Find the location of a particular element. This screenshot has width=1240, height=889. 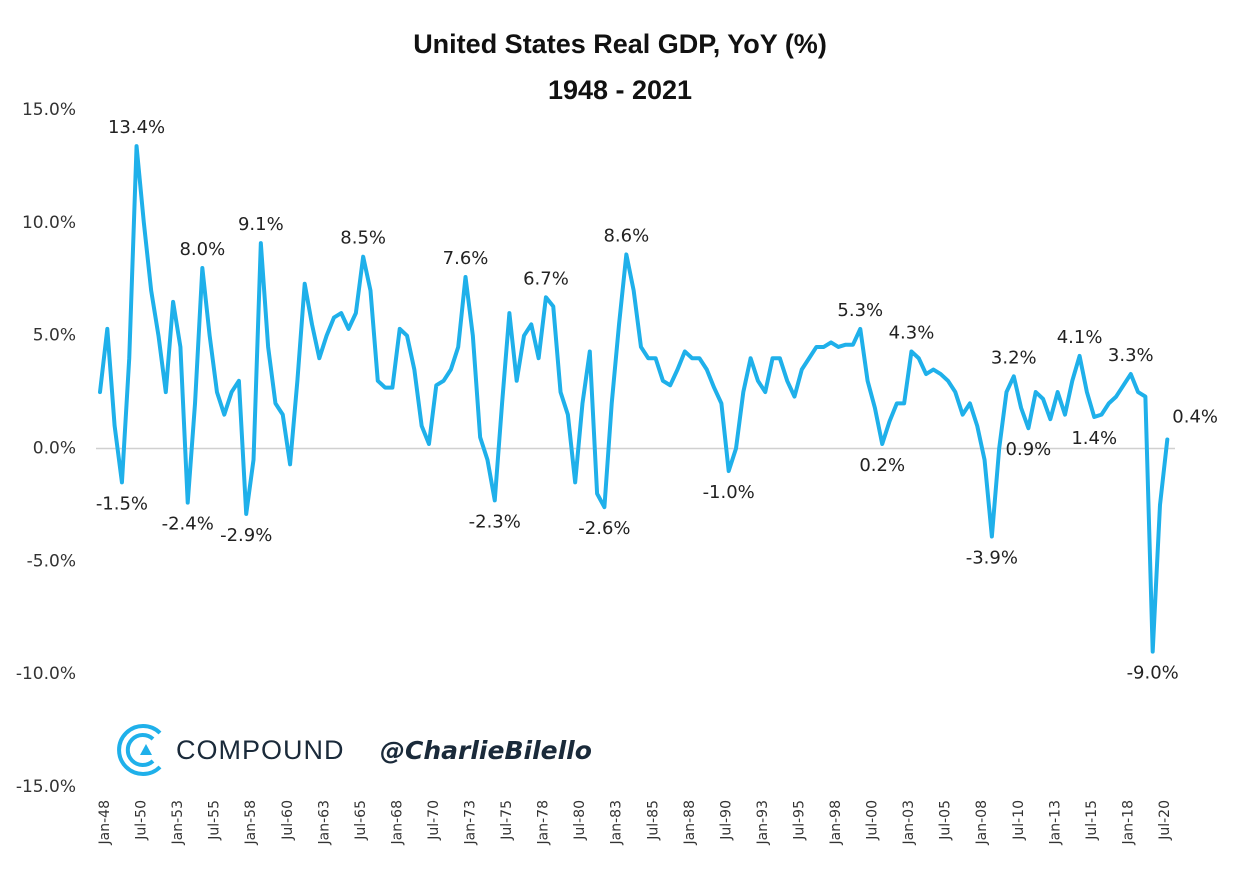

watermark-handle: @CharlieBilello is located at coordinates (486, 750).